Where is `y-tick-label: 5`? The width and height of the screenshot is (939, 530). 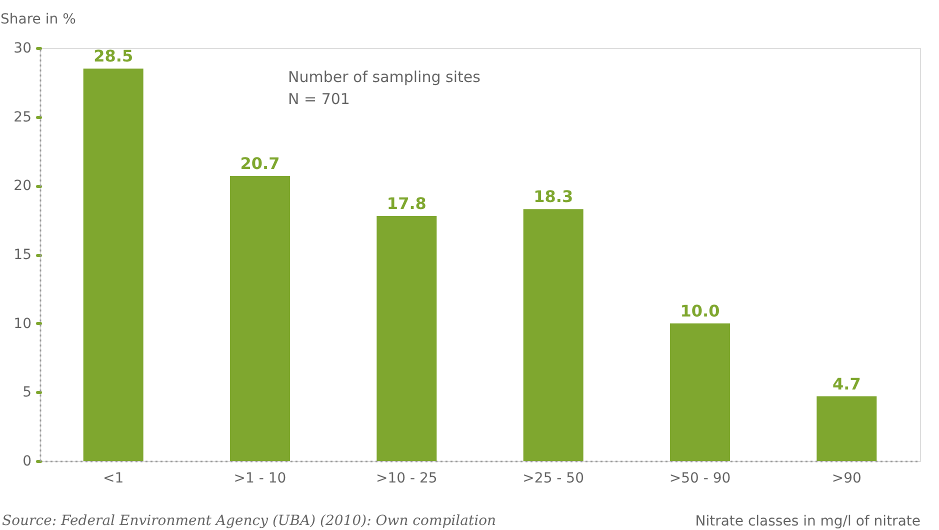
y-tick-label: 5 is located at coordinates (27, 392).